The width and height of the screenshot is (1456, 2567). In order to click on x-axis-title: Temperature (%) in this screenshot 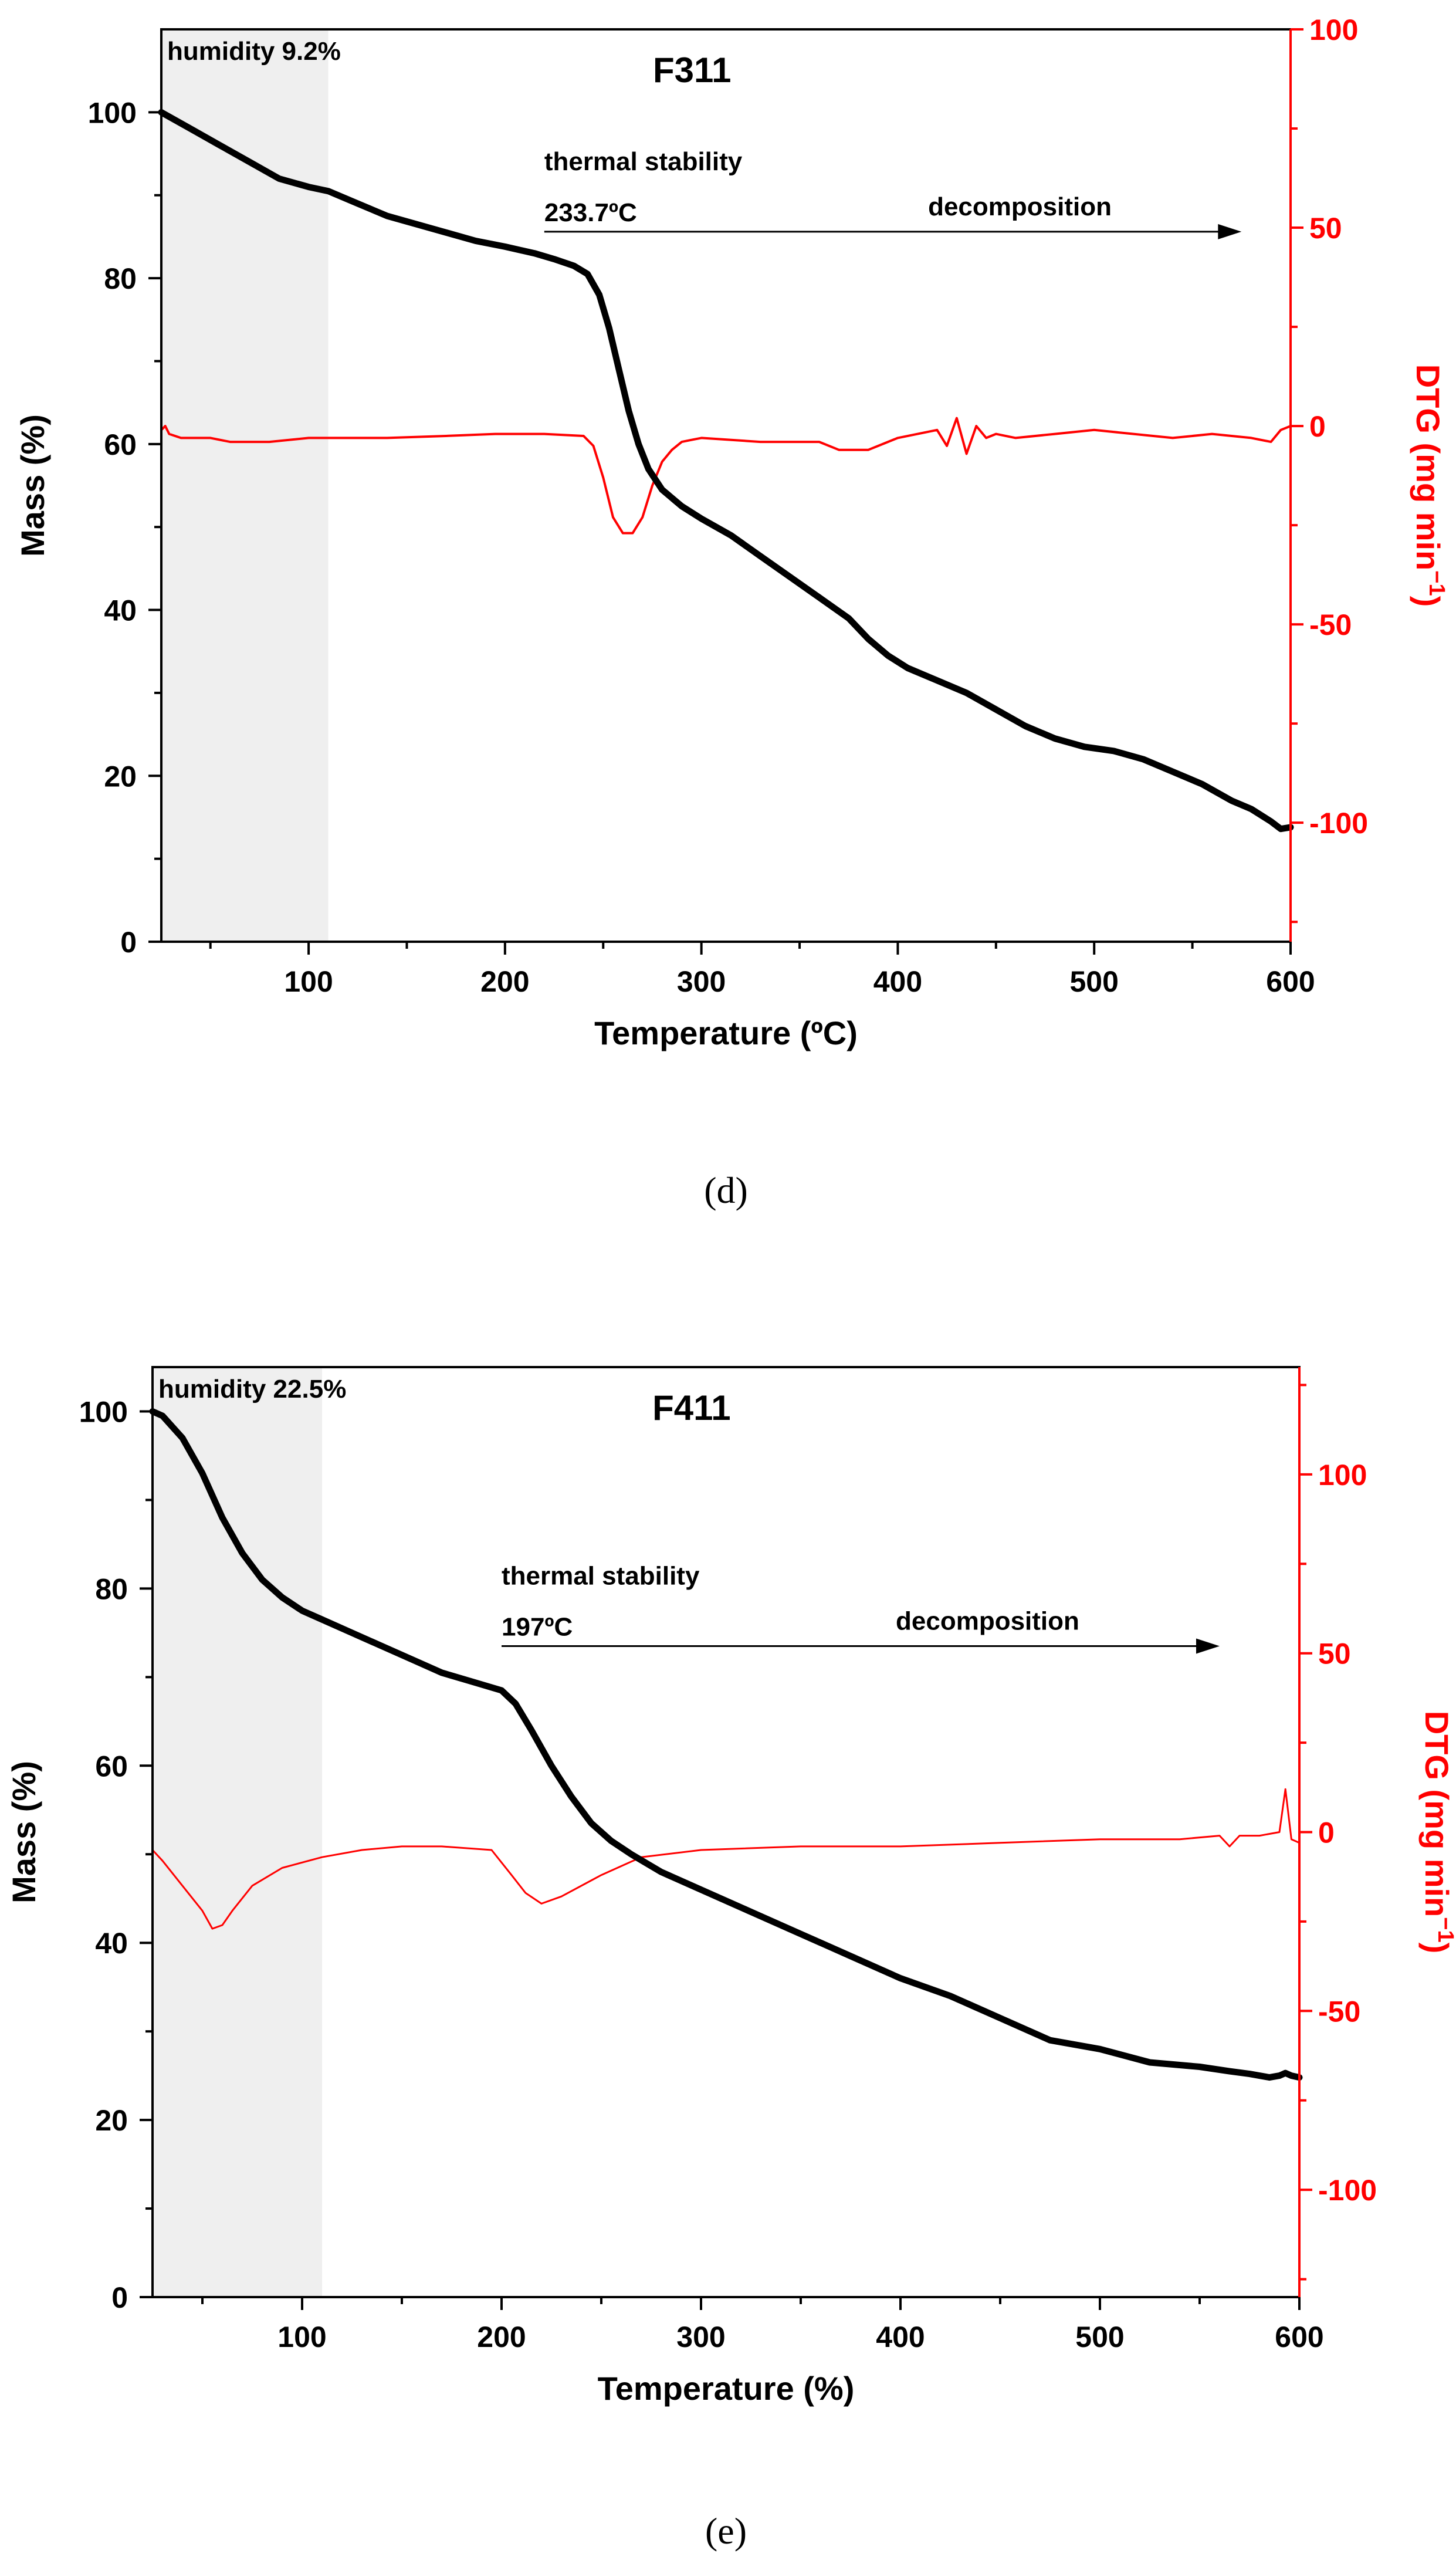, I will do `click(726, 2388)`.